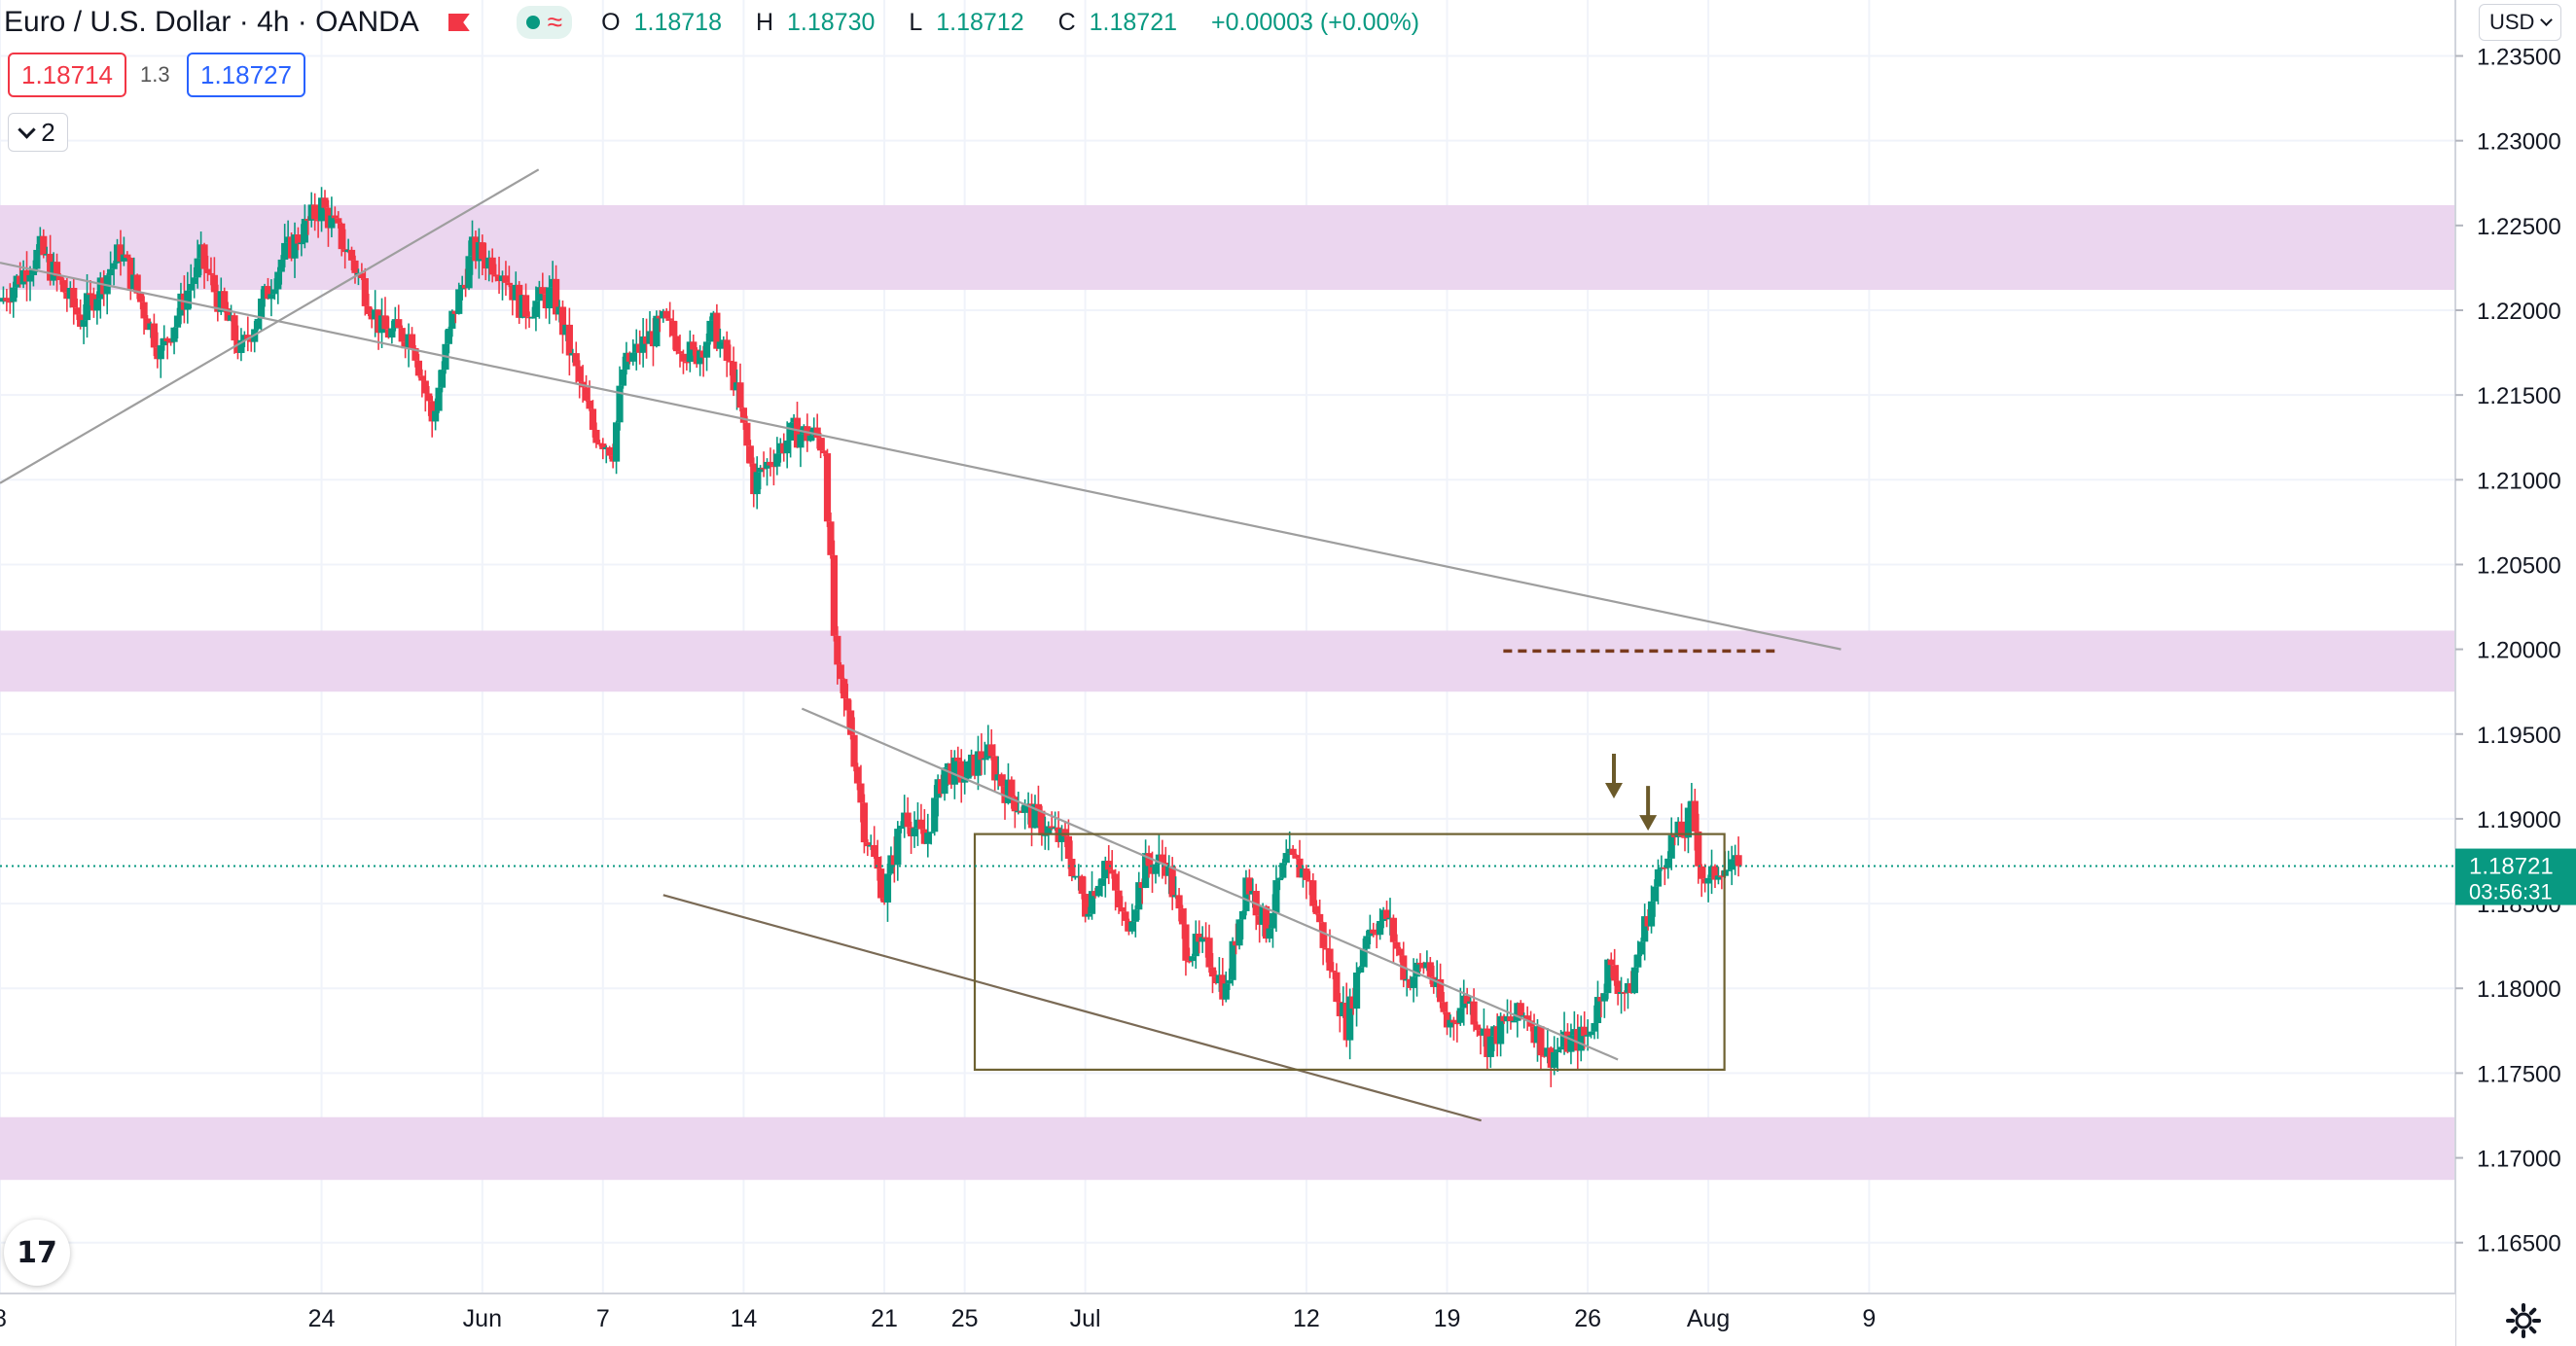 The width and height of the screenshot is (2576, 1346). What do you see at coordinates (544, 22) in the screenshot?
I see `indicator-pill: ≈` at bounding box center [544, 22].